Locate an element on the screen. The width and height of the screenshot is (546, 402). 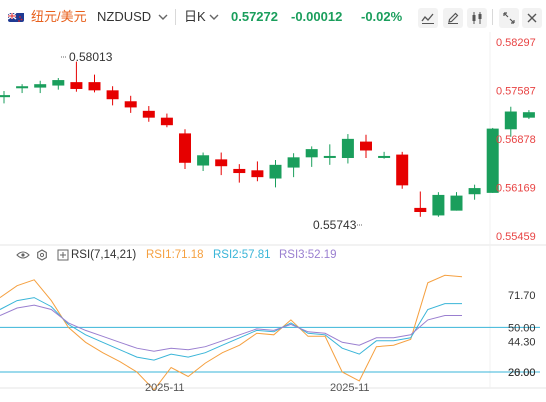
low-label: 0.55743 is located at coordinates (335, 225).